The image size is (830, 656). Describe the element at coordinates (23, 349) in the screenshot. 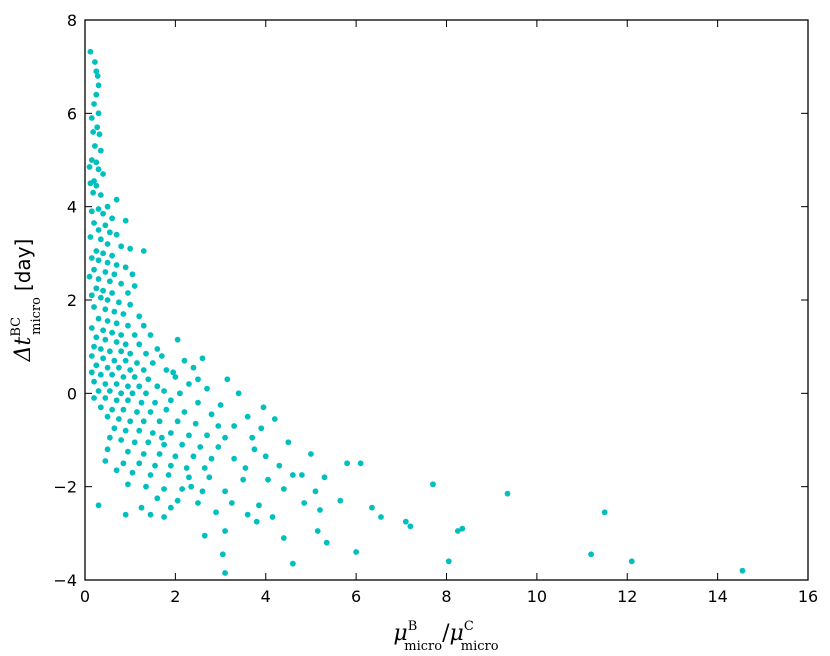

I see `y-axis-label-base: Δt` at that location.